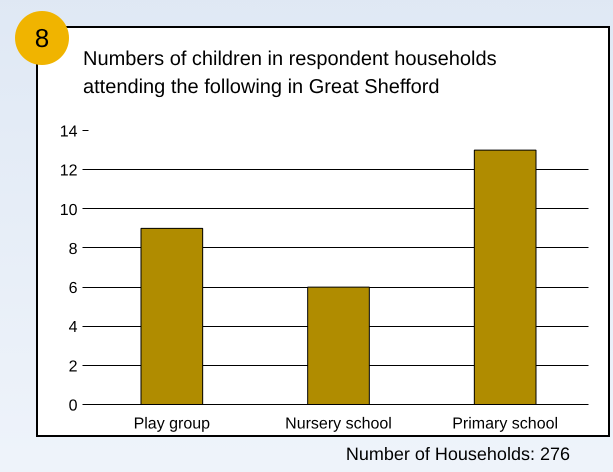  Describe the element at coordinates (73, 367) in the screenshot. I see `y-tick-label: 2` at that location.